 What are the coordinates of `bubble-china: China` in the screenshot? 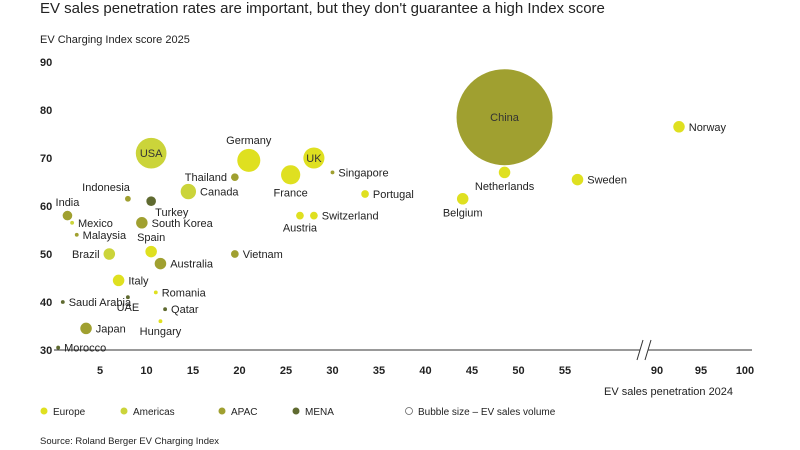 It's located at (504, 117).